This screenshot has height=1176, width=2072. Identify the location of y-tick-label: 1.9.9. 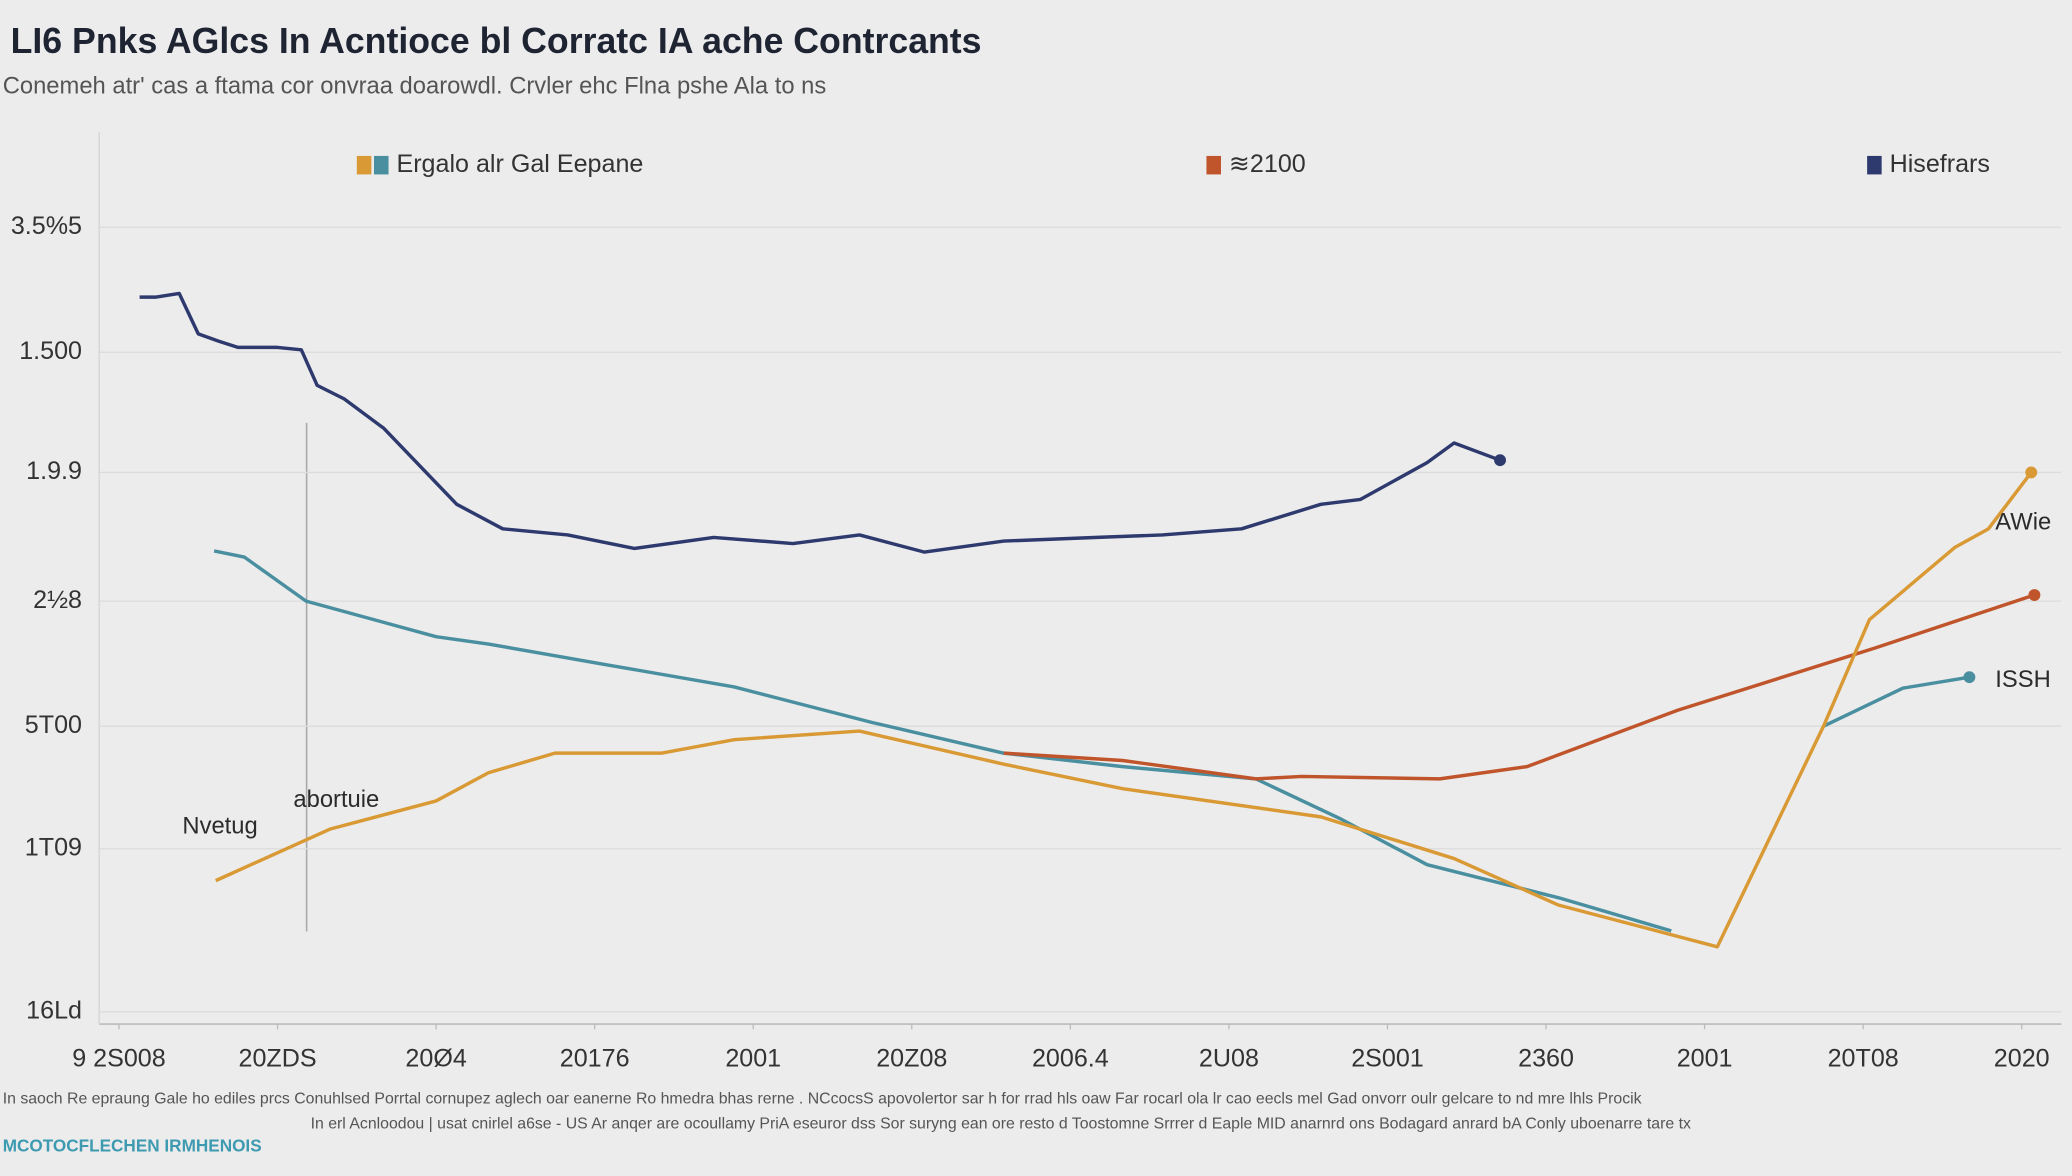
(54, 471).